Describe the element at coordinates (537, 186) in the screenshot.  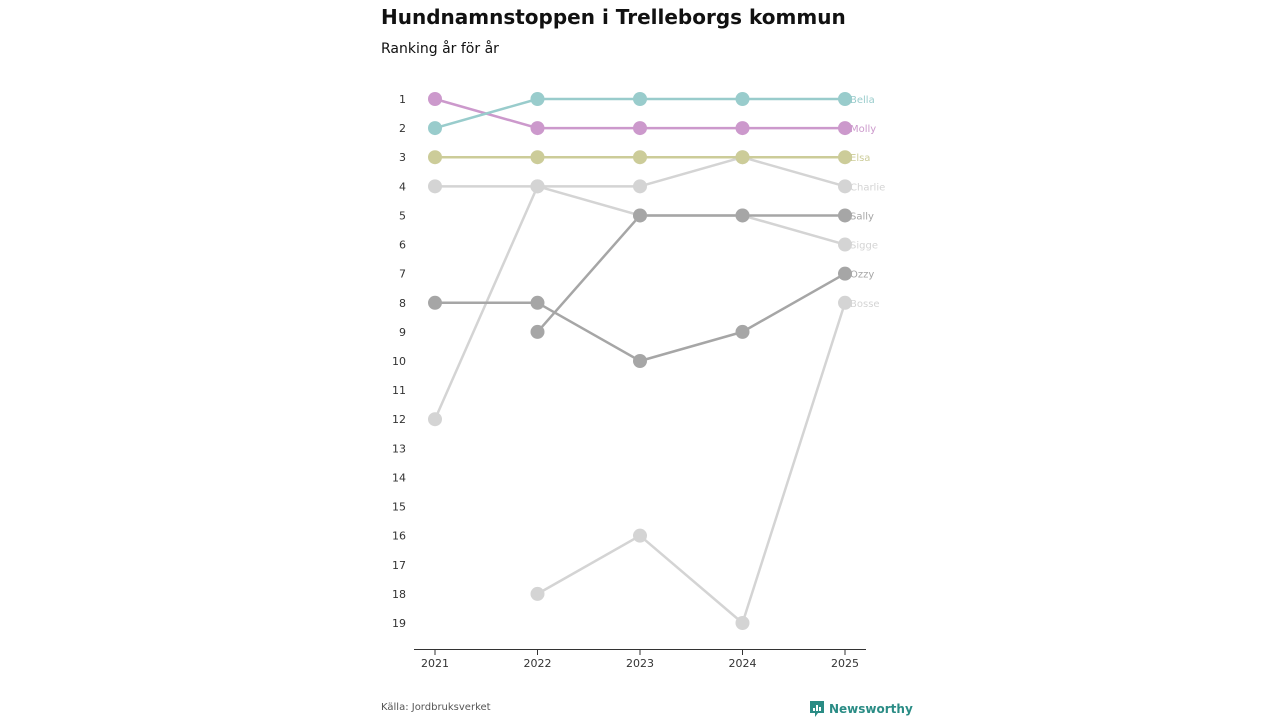
I see `point-sigge-2022` at that location.